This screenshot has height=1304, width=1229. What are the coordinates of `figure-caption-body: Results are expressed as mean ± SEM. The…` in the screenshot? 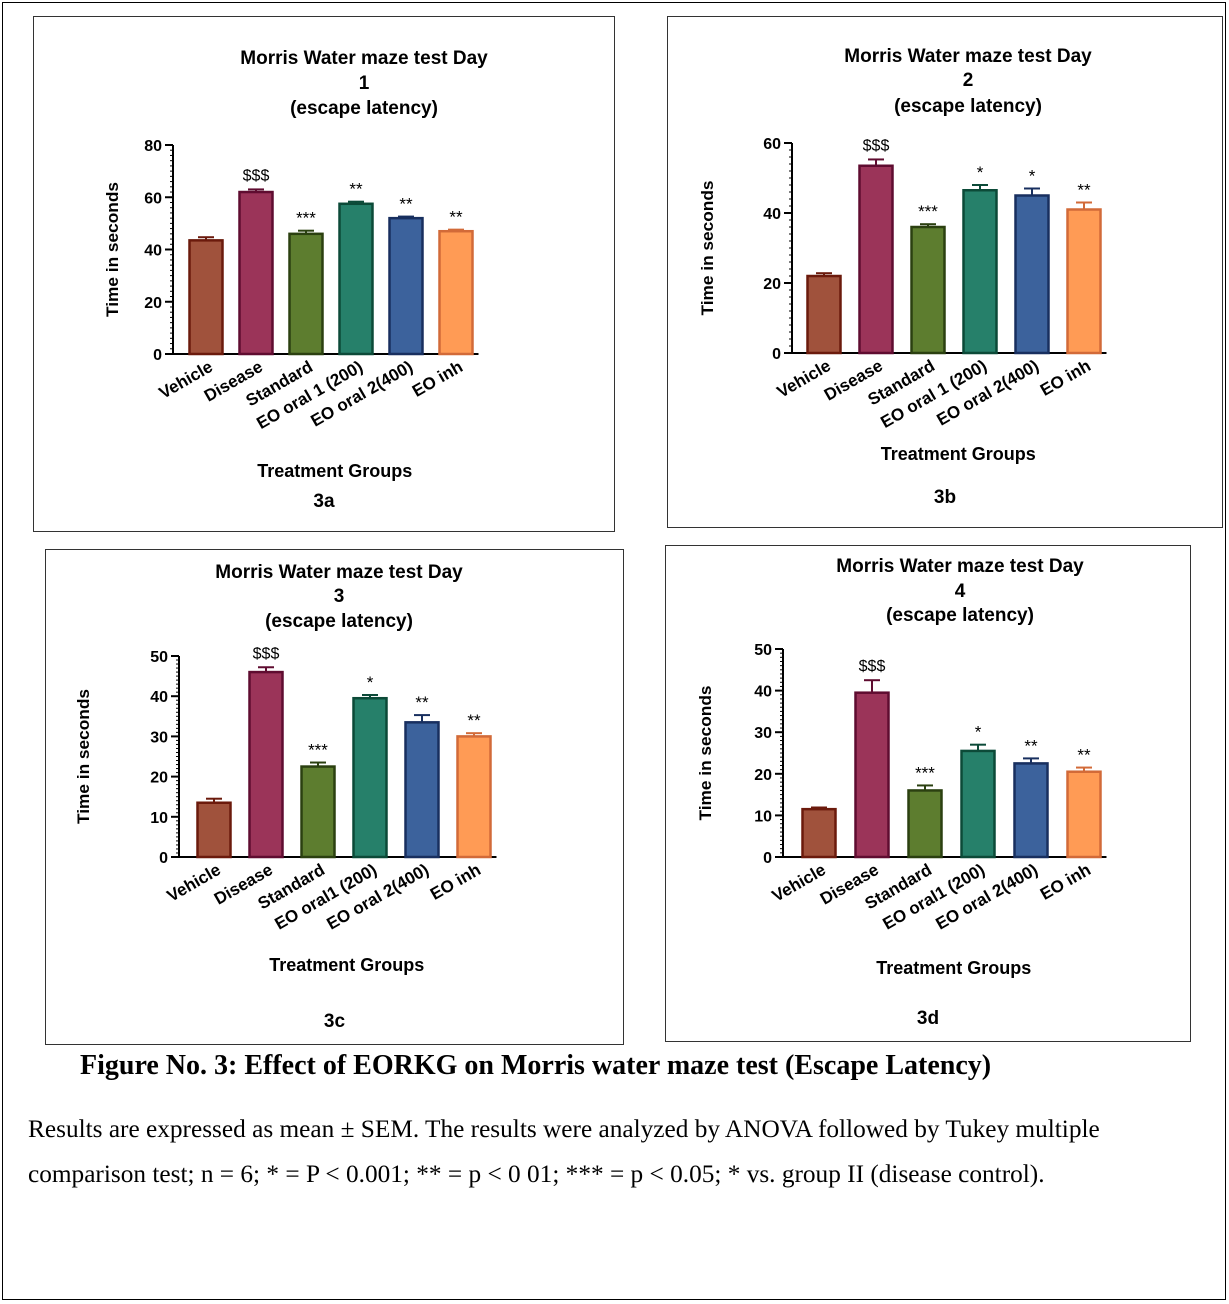 It's located at (564, 1151).